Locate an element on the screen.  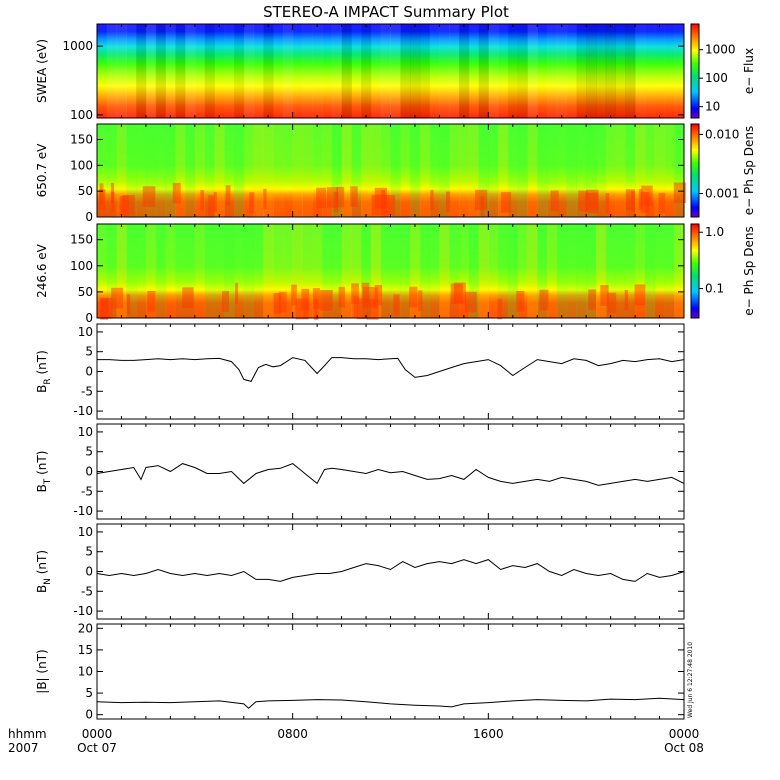
y-axis-label: BT (nT) is located at coordinates (44, 472).